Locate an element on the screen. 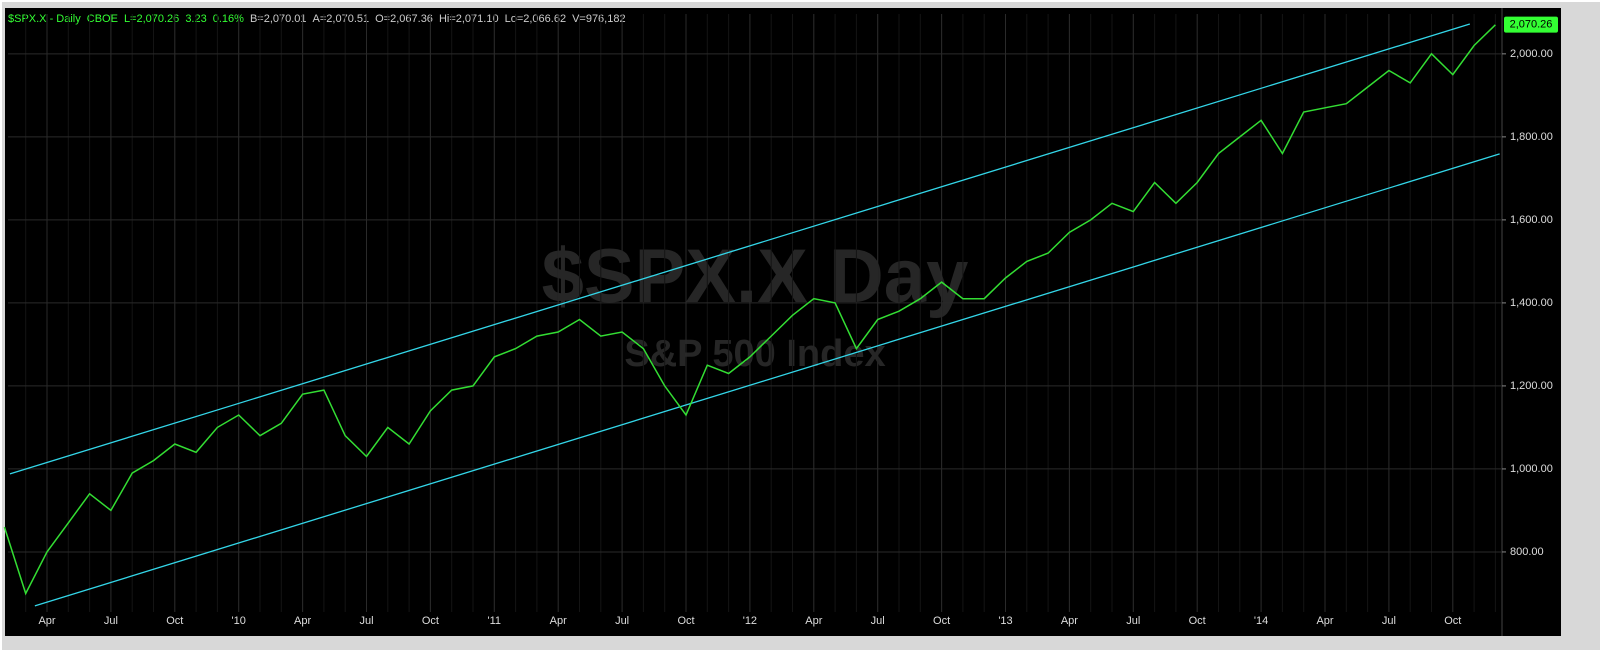  header-item: $SPX.X - Daily is located at coordinates (44, 19).